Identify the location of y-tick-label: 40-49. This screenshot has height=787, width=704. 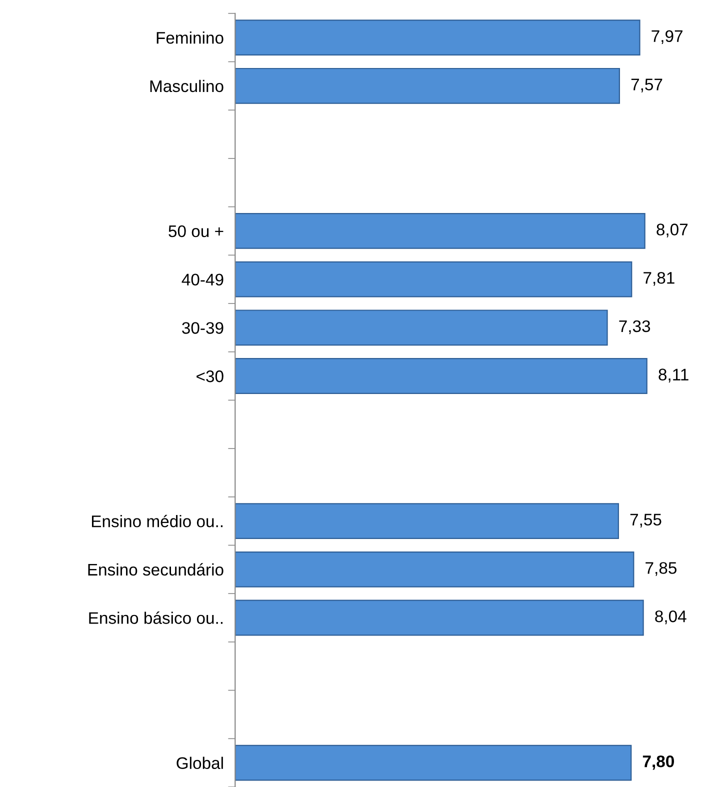
(203, 280).